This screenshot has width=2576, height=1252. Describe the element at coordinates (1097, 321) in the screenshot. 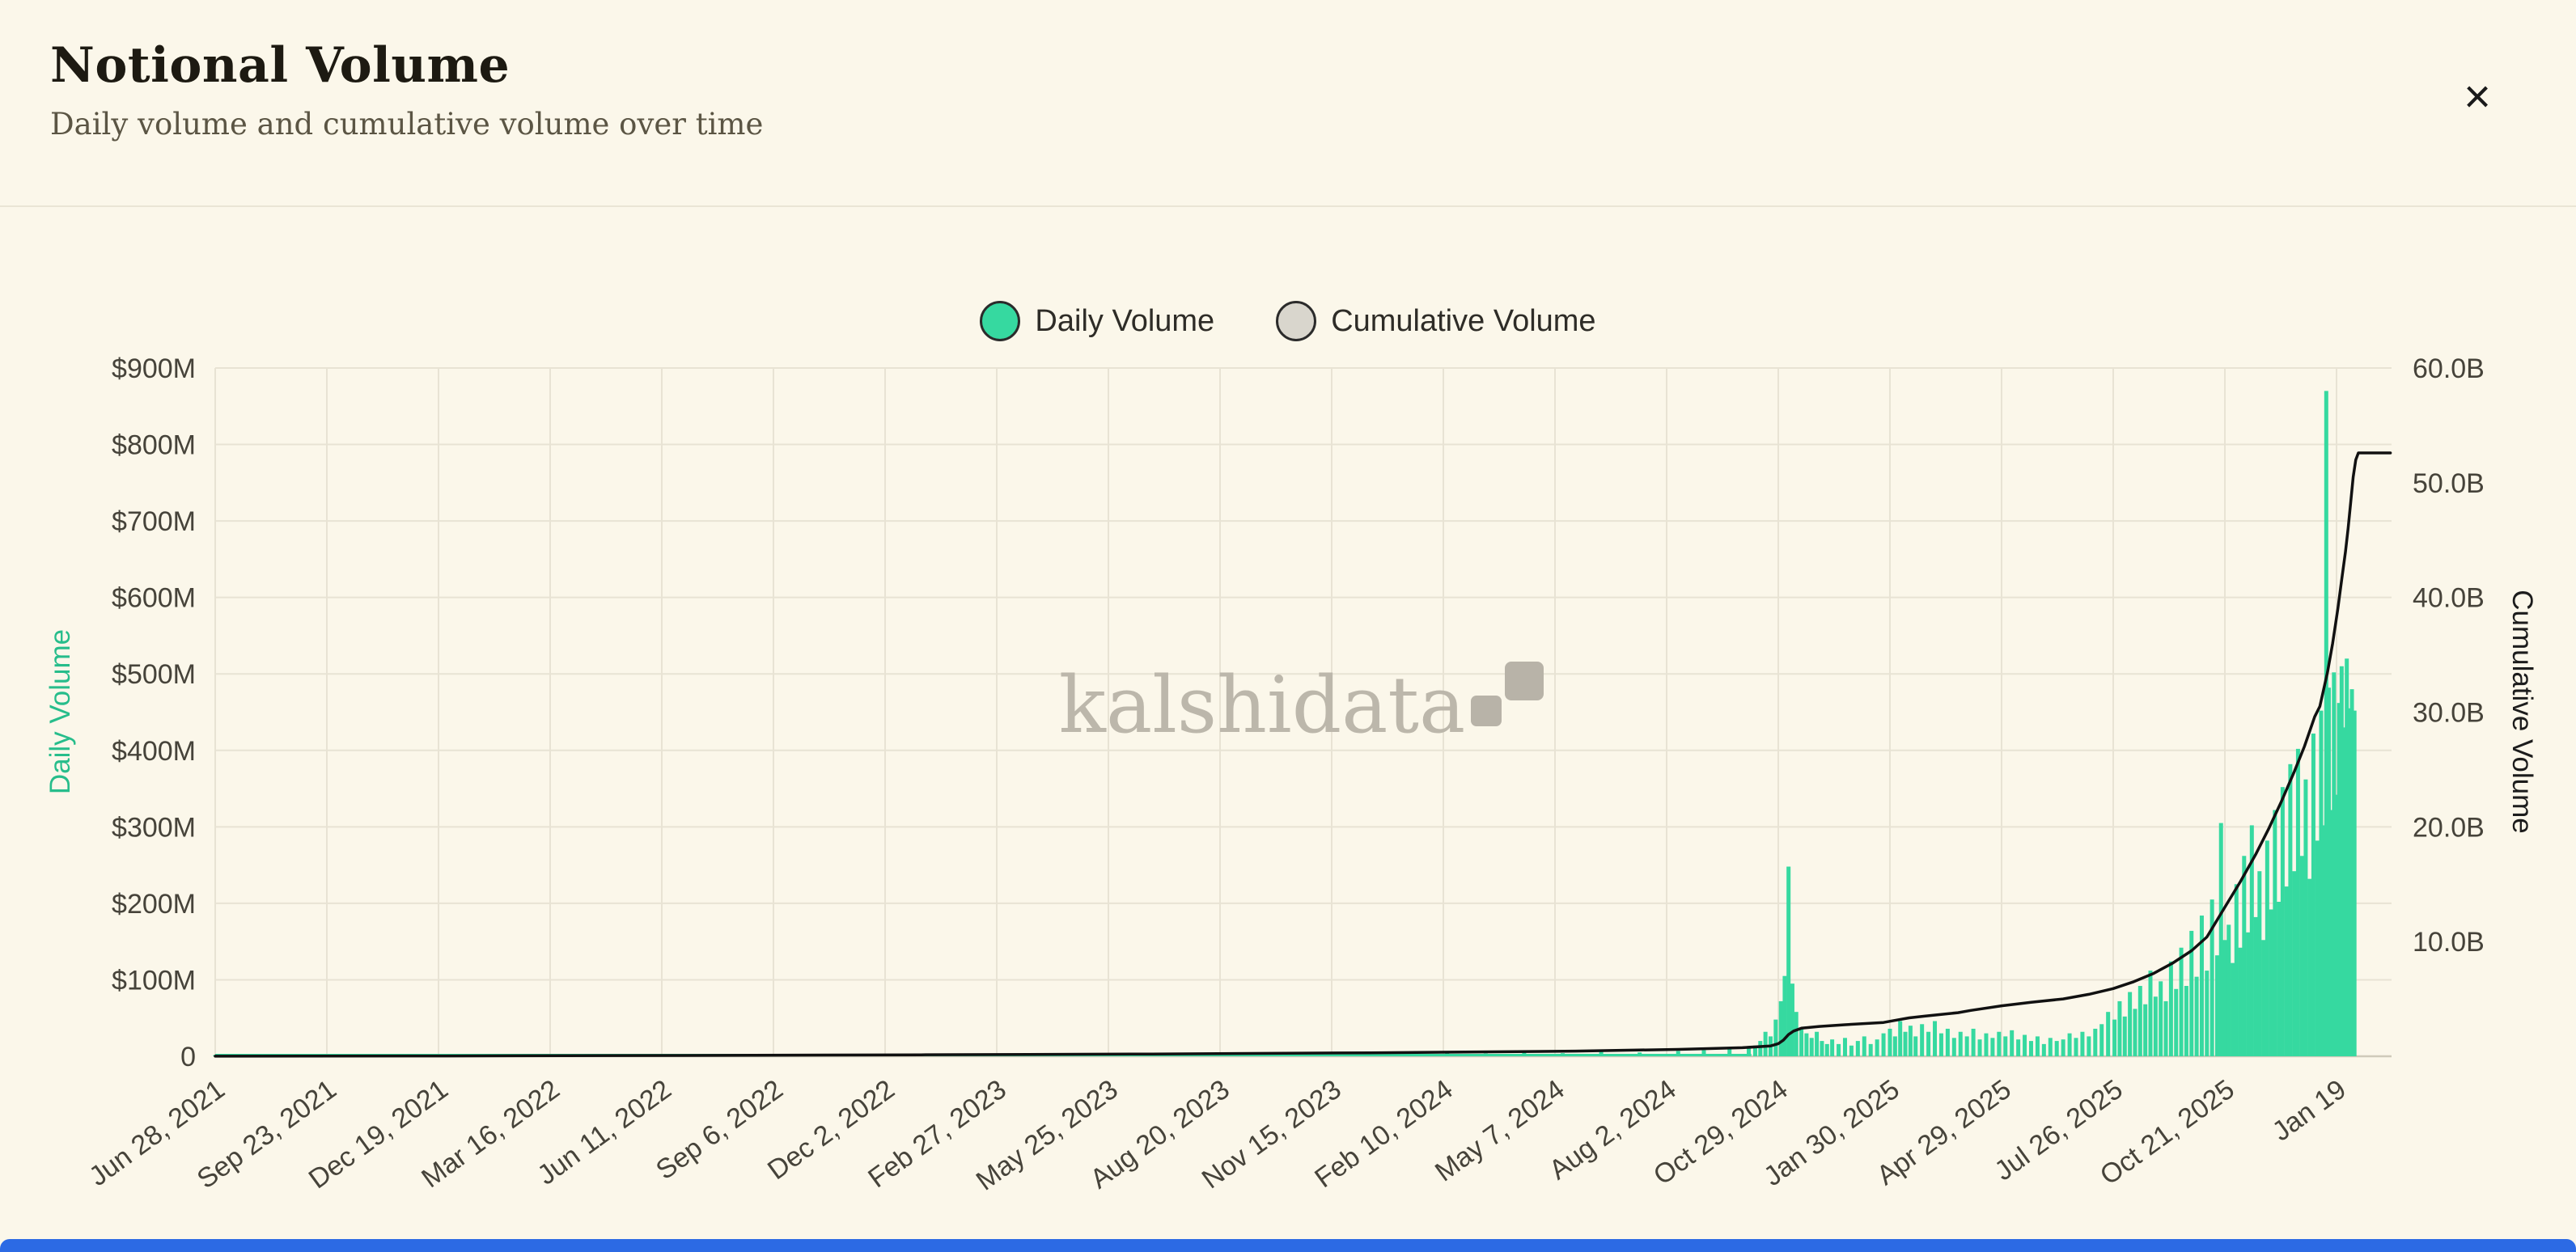

I see `legend-item-daily-volume: Daily Volume` at that location.